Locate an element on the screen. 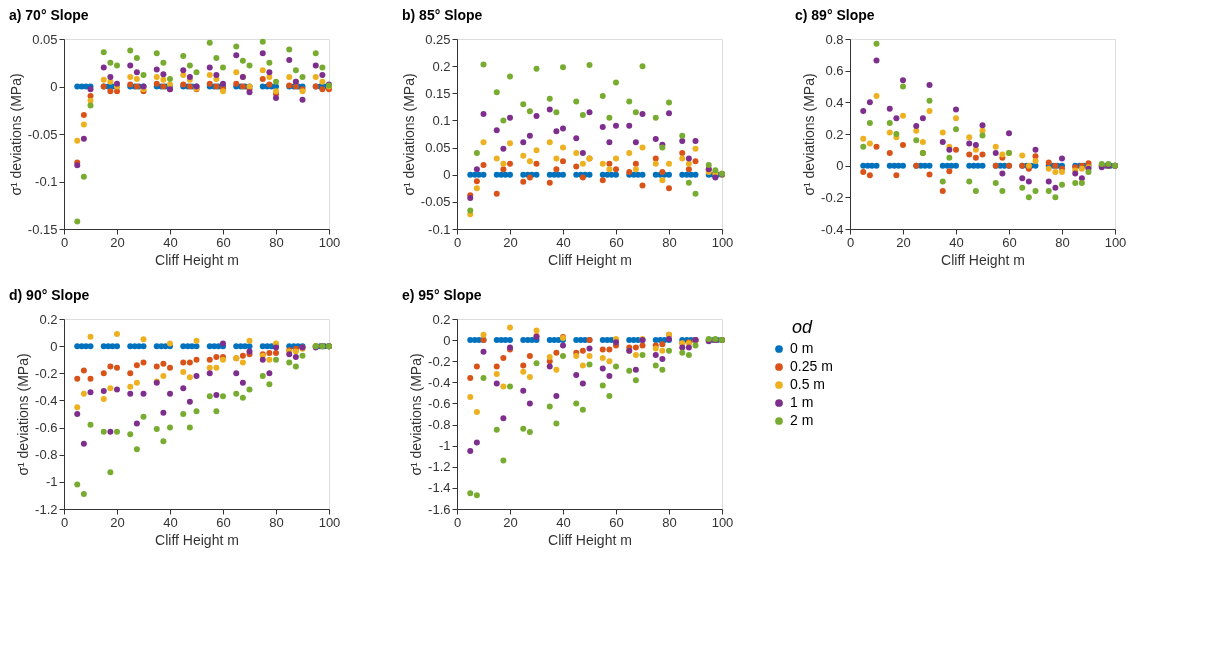  legend-label: 1 m is located at coordinates (802, 402).